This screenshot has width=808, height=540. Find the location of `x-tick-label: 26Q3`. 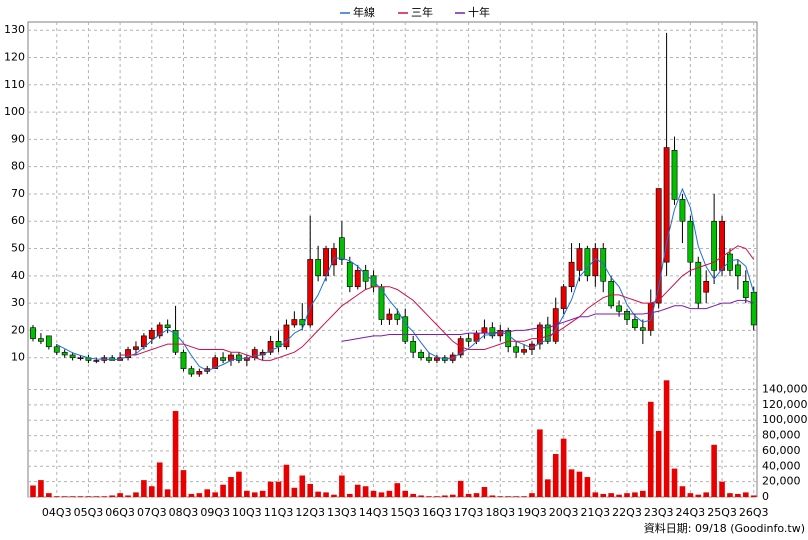

x-tick-label: 26Q3 is located at coordinates (754, 512).